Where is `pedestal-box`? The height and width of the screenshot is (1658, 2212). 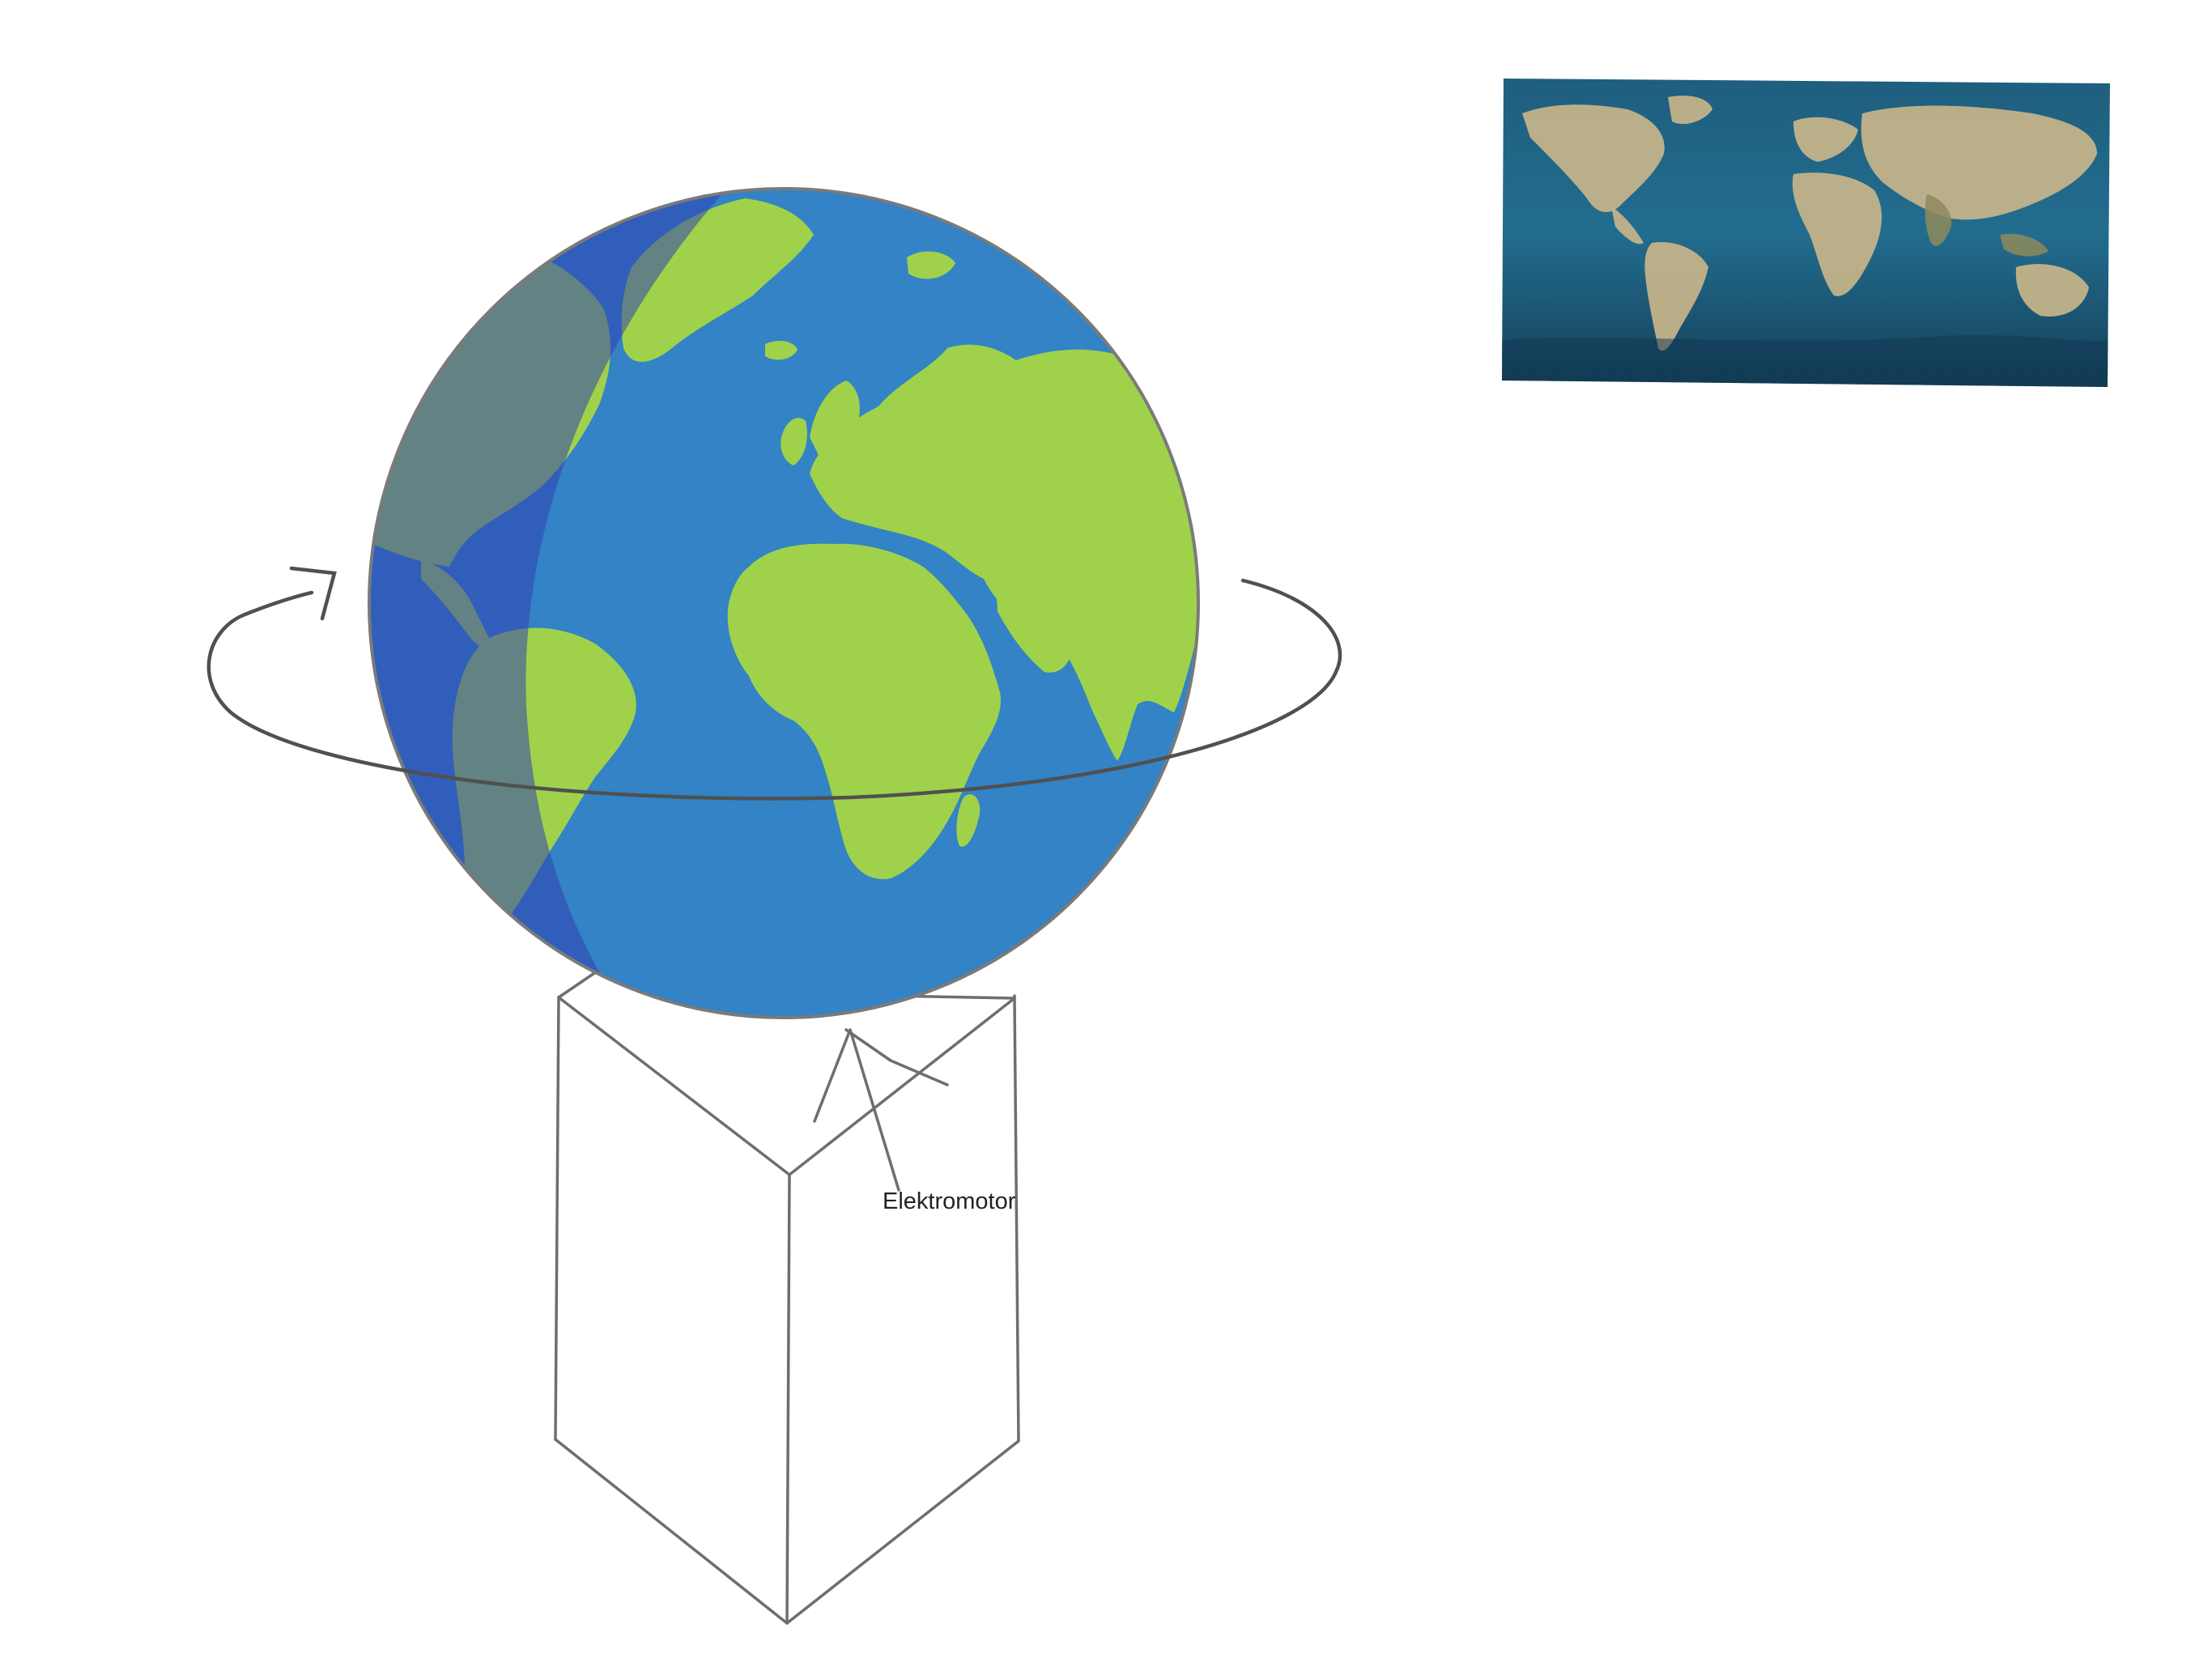 pedestal-box is located at coordinates (787, 1292).